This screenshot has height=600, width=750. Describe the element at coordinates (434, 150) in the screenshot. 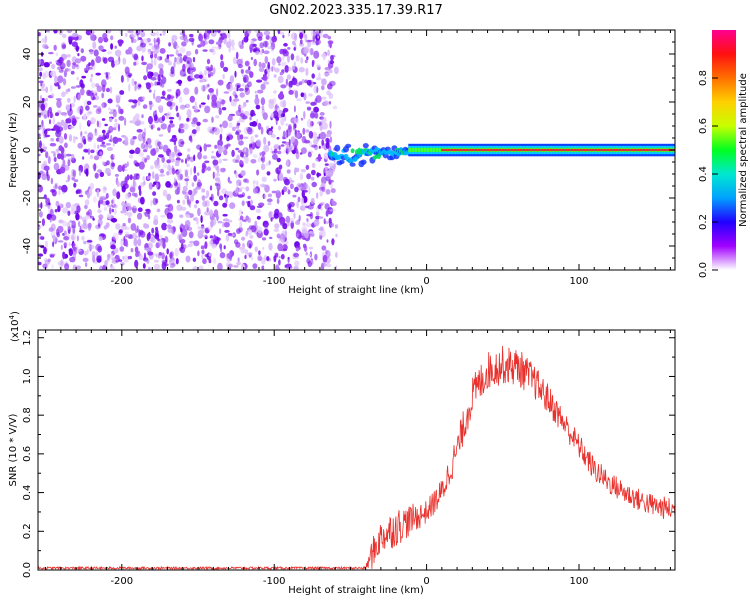

I see `spectrogram-band-inner` at that location.